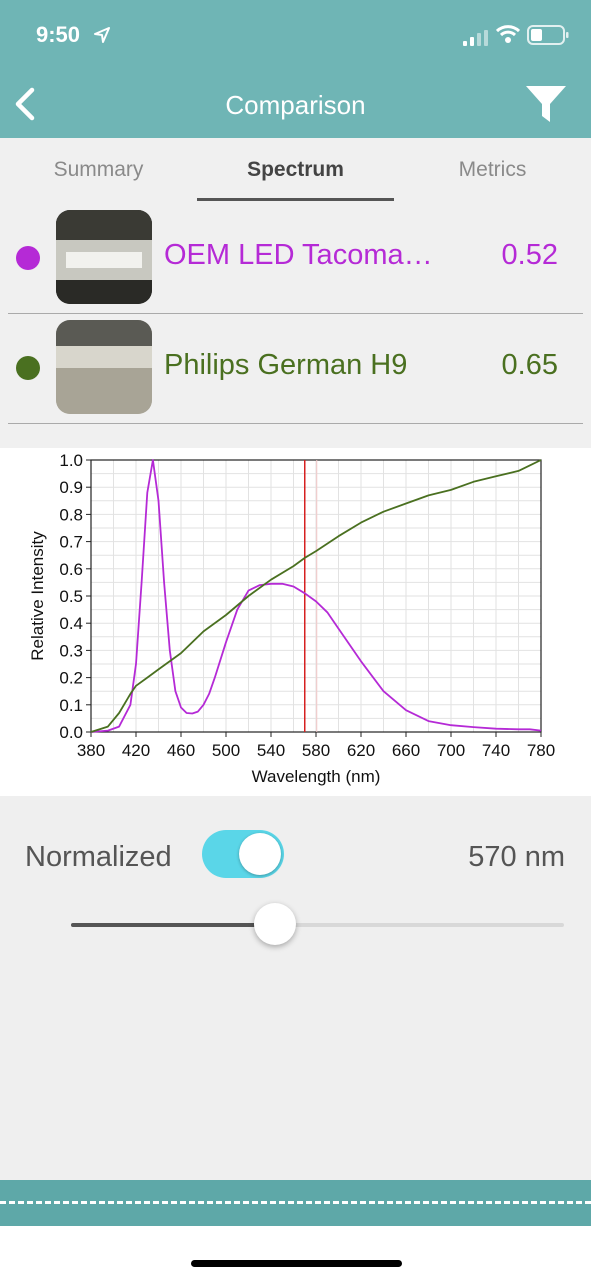 This screenshot has width=591, height=1280. I want to click on y-tick-label: 0.7, so click(71, 542).